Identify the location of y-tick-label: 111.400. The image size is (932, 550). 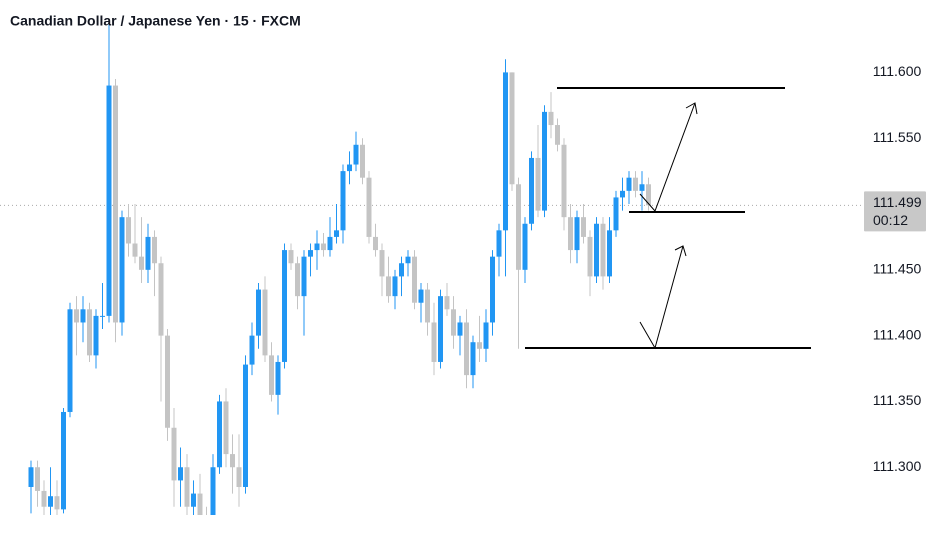
(897, 334).